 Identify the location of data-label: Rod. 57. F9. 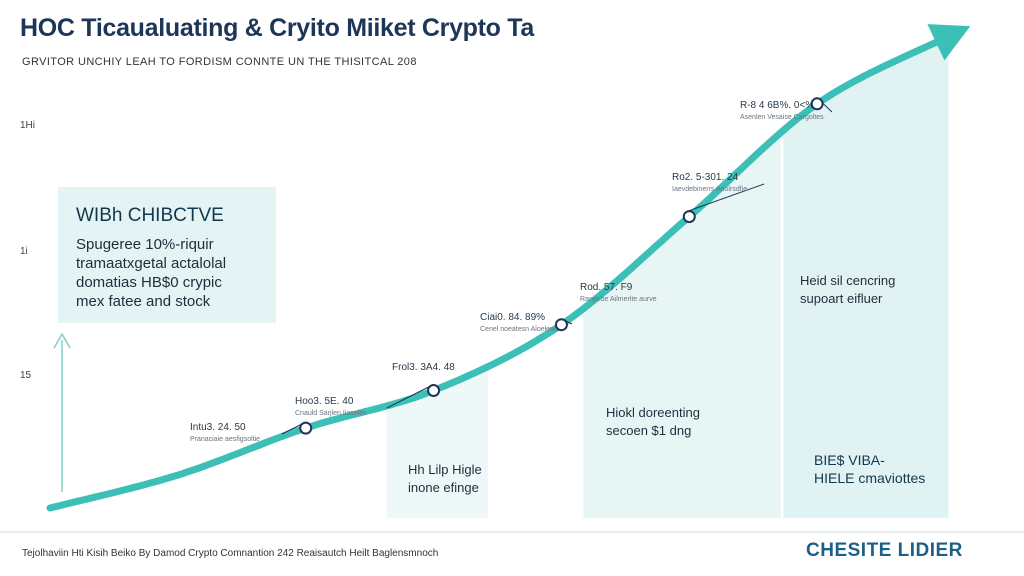
(606, 287).